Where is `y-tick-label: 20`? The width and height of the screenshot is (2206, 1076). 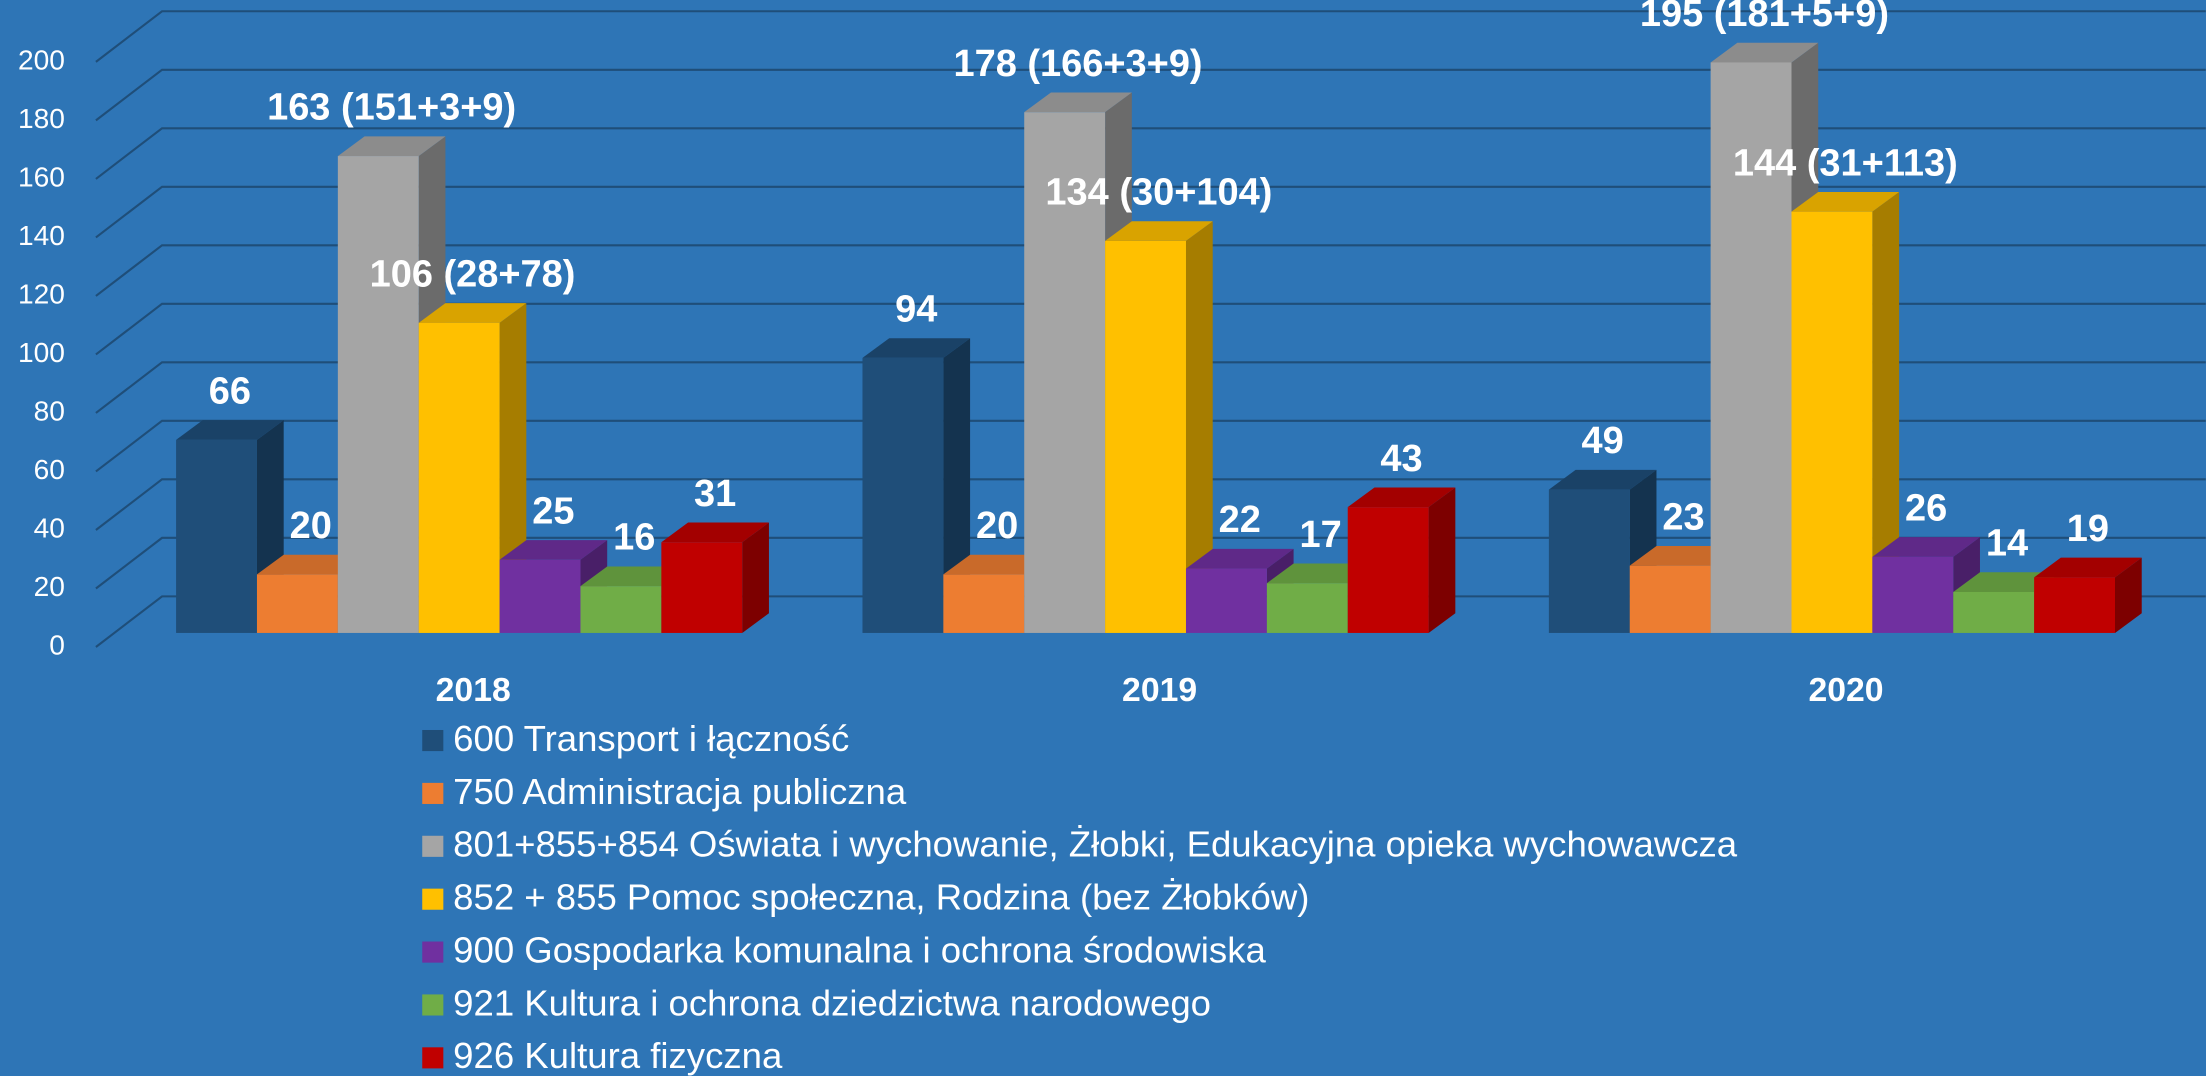 y-tick-label: 20 is located at coordinates (49, 586).